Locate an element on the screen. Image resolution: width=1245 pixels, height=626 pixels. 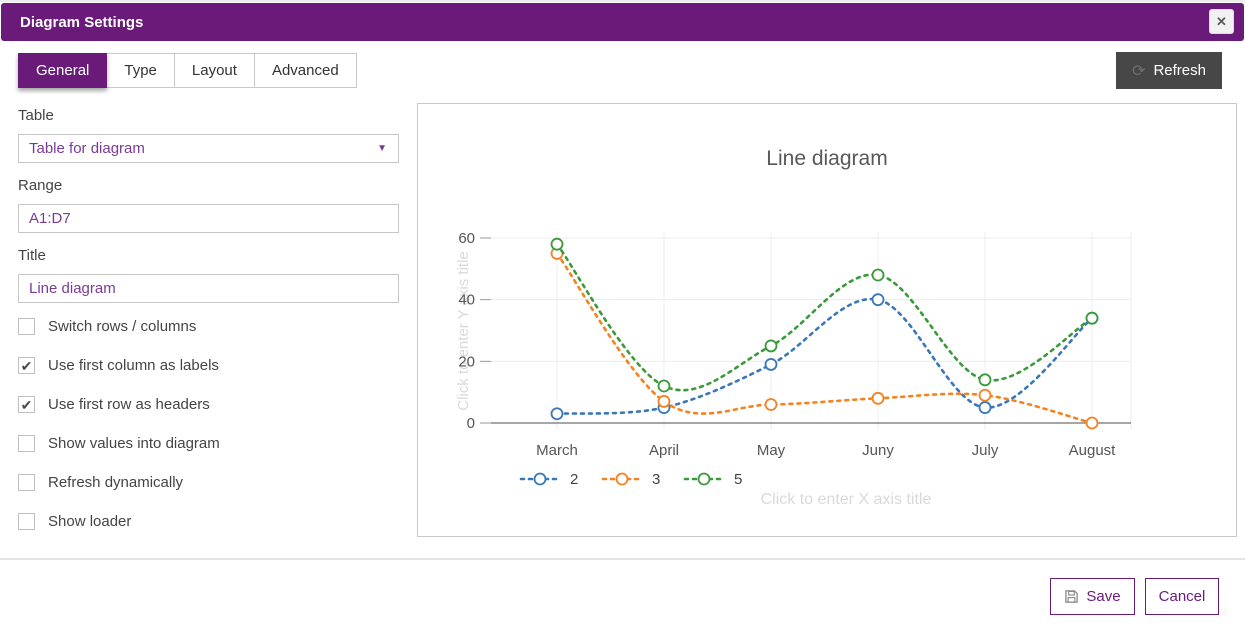
tab-layout: Layout is located at coordinates (214, 70).